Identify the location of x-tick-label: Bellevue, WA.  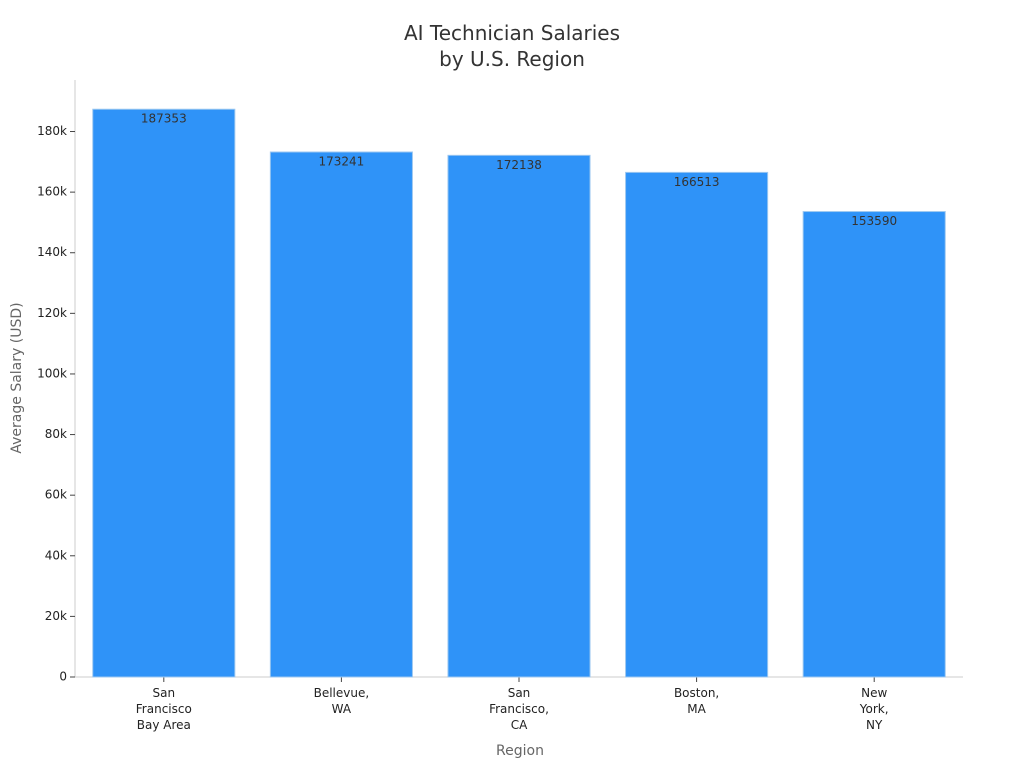
(341, 701).